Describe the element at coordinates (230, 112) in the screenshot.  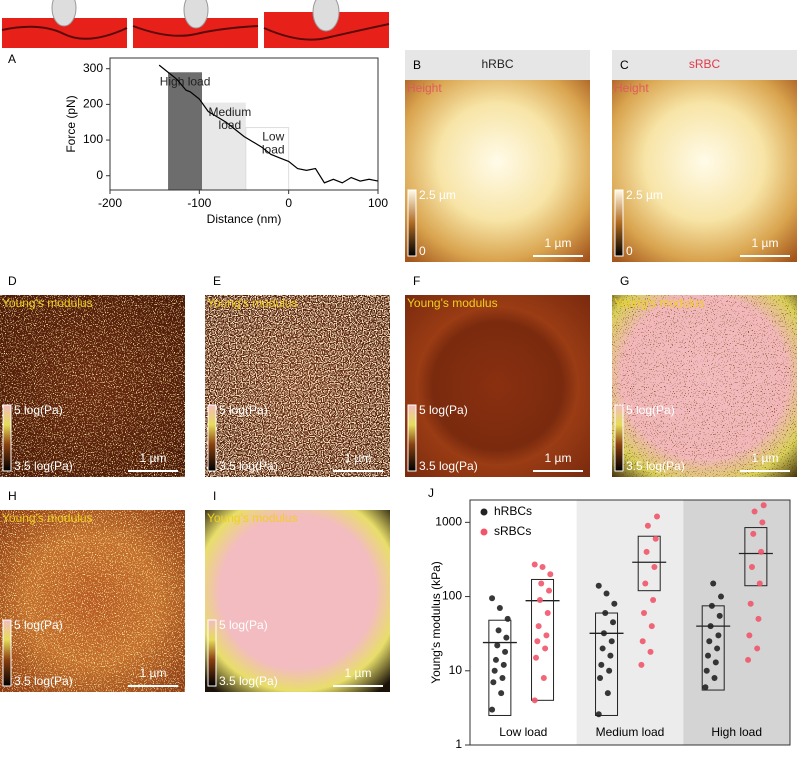
I see `region-label: Medium` at that location.